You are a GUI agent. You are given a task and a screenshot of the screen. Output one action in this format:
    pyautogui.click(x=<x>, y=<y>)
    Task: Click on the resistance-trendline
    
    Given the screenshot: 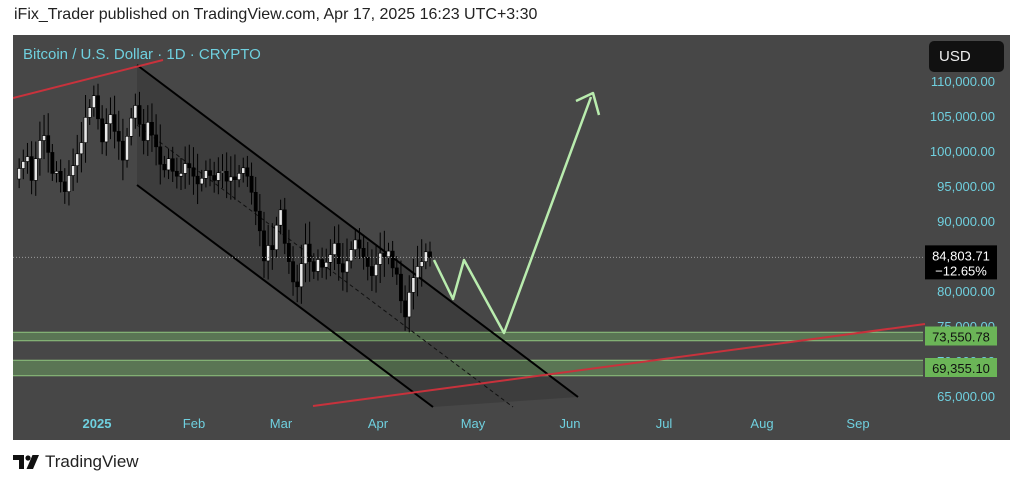 What is the action you would take?
    pyautogui.click(x=88, y=79)
    